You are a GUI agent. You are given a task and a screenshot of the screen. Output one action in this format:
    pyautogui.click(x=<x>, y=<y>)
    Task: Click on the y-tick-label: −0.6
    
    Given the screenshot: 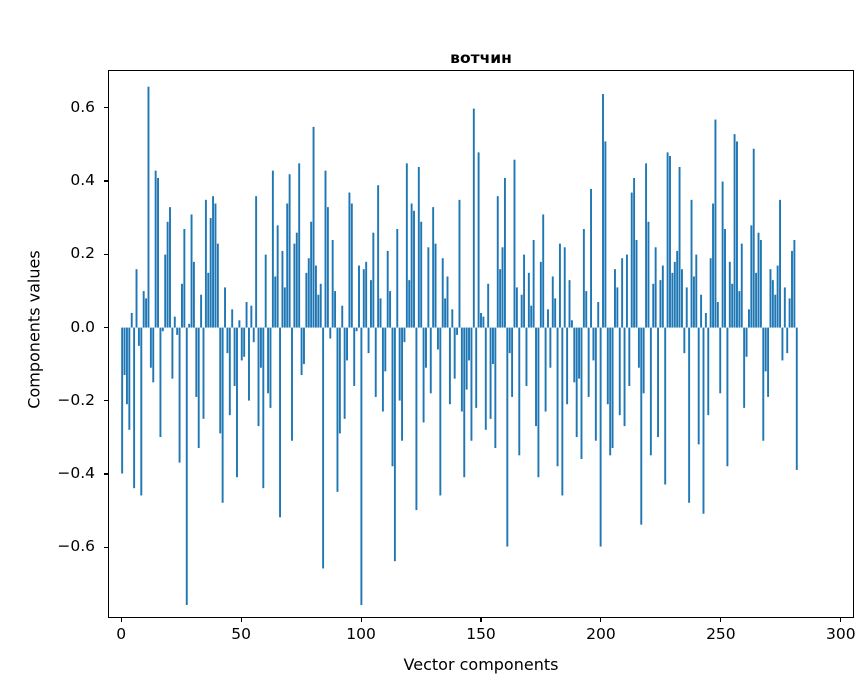 What is the action you would take?
    pyautogui.click(x=76, y=546)
    